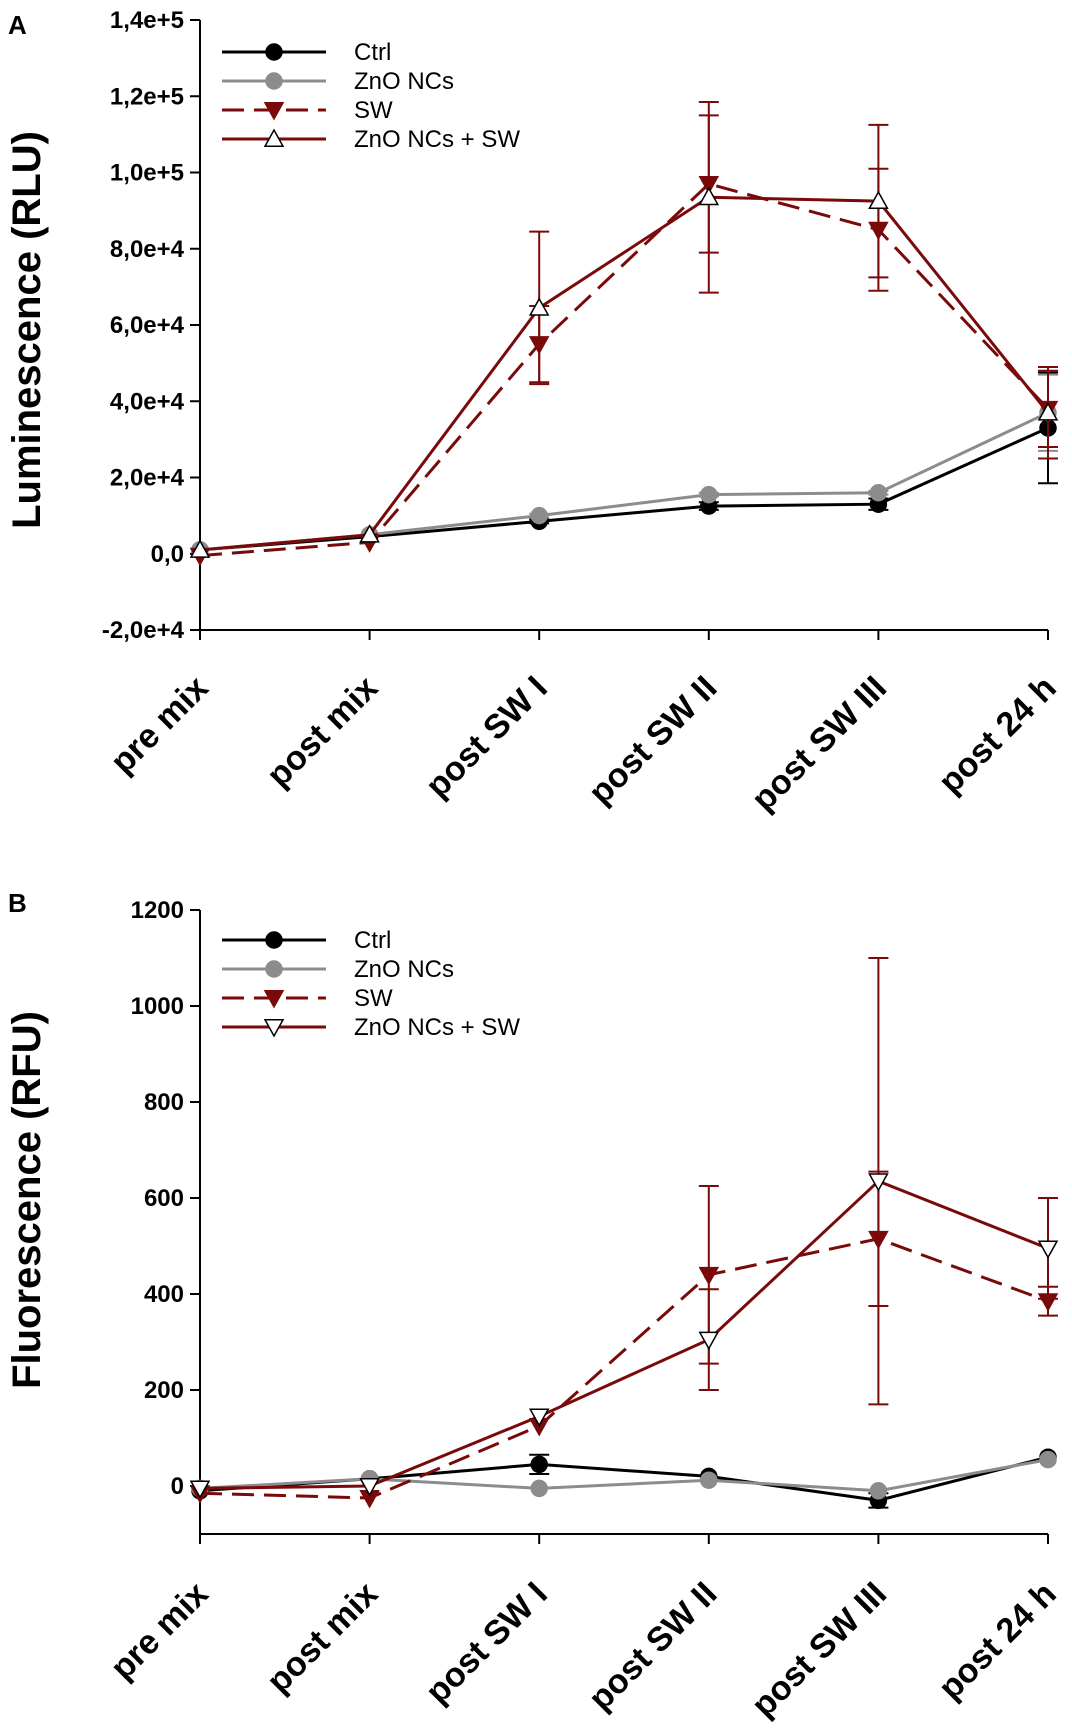 The width and height of the screenshot is (1072, 1734). I want to click on y-tick-label: 1000, so click(157, 1006).